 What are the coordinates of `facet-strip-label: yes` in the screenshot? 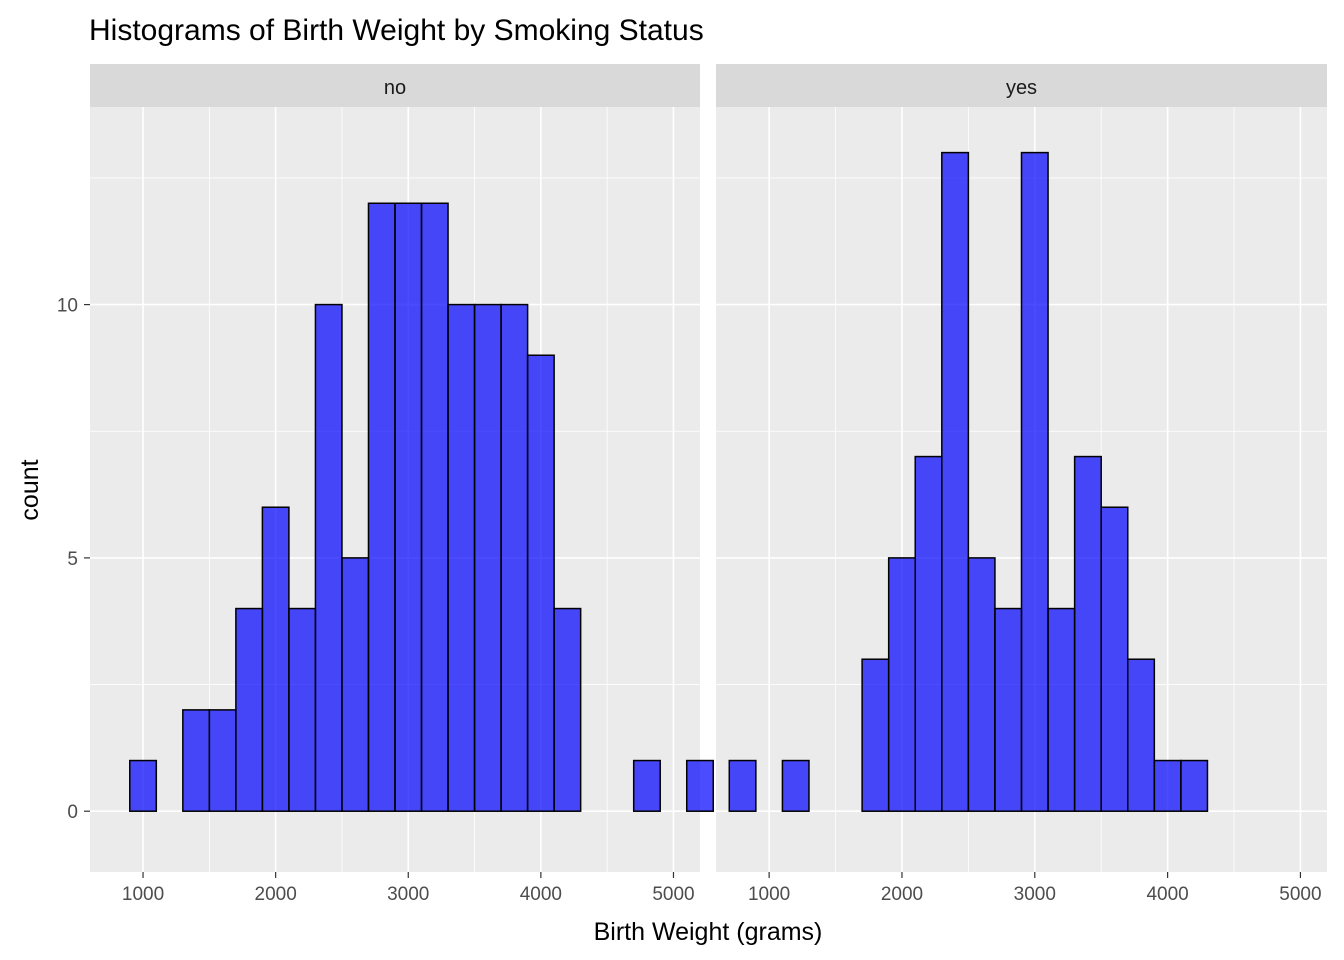 It's located at (1021, 88).